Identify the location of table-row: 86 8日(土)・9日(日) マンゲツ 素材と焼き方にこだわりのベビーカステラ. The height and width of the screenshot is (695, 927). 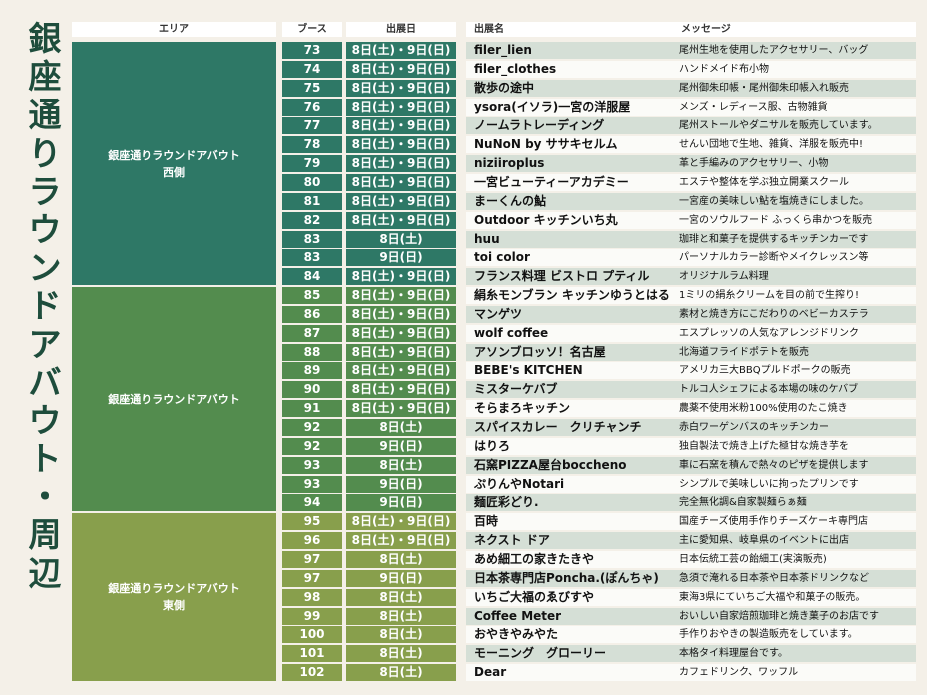
(599, 314).